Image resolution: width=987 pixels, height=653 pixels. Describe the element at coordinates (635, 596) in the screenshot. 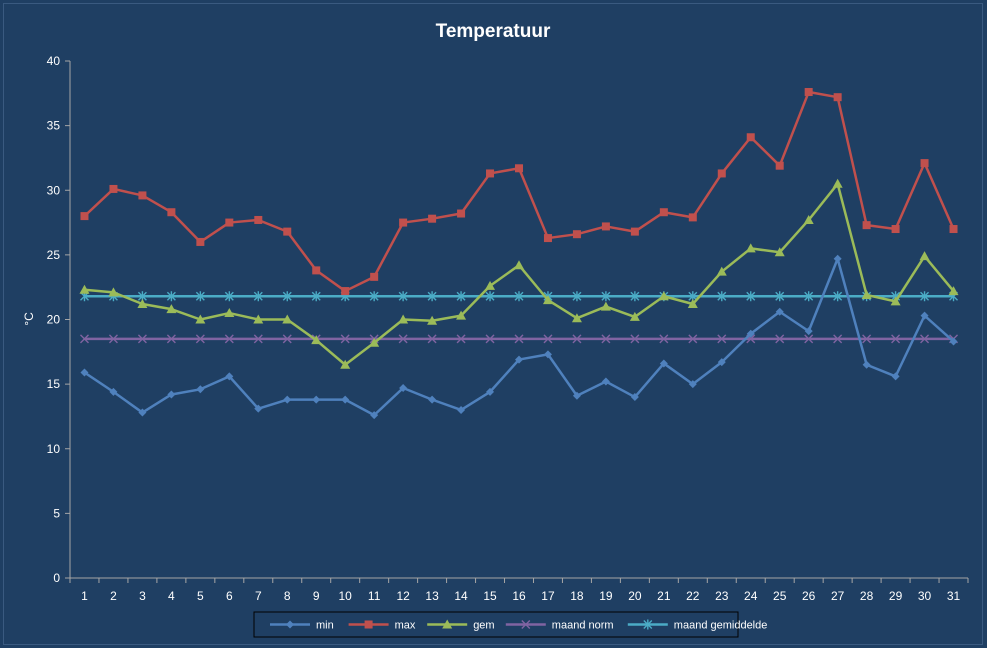

I see `x-tick-label: 20` at that location.